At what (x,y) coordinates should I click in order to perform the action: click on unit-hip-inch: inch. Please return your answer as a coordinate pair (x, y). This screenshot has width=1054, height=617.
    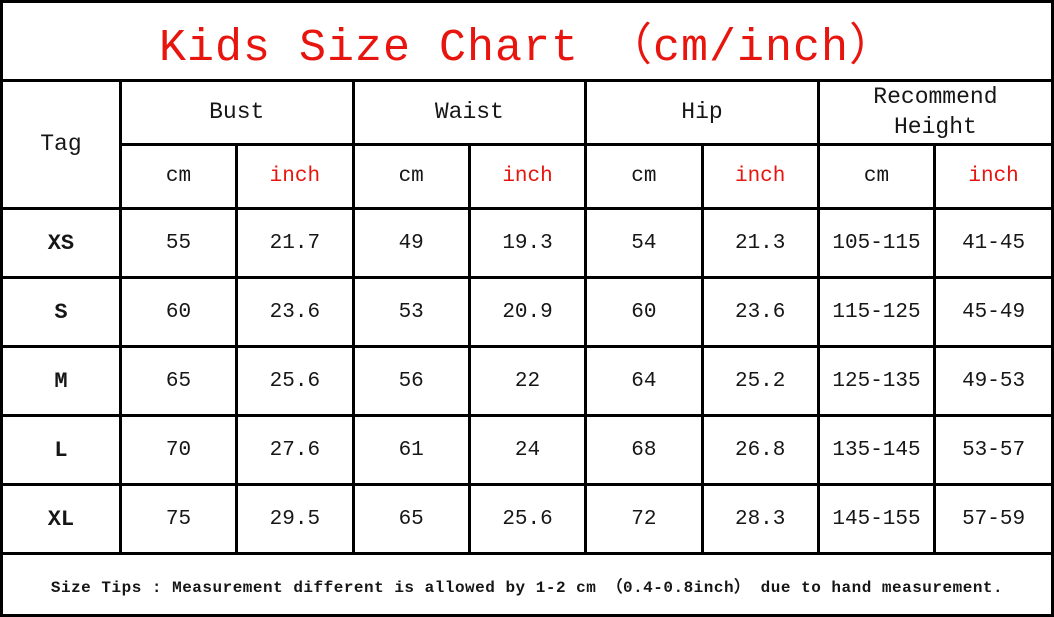
    Looking at the image, I should click on (760, 176).